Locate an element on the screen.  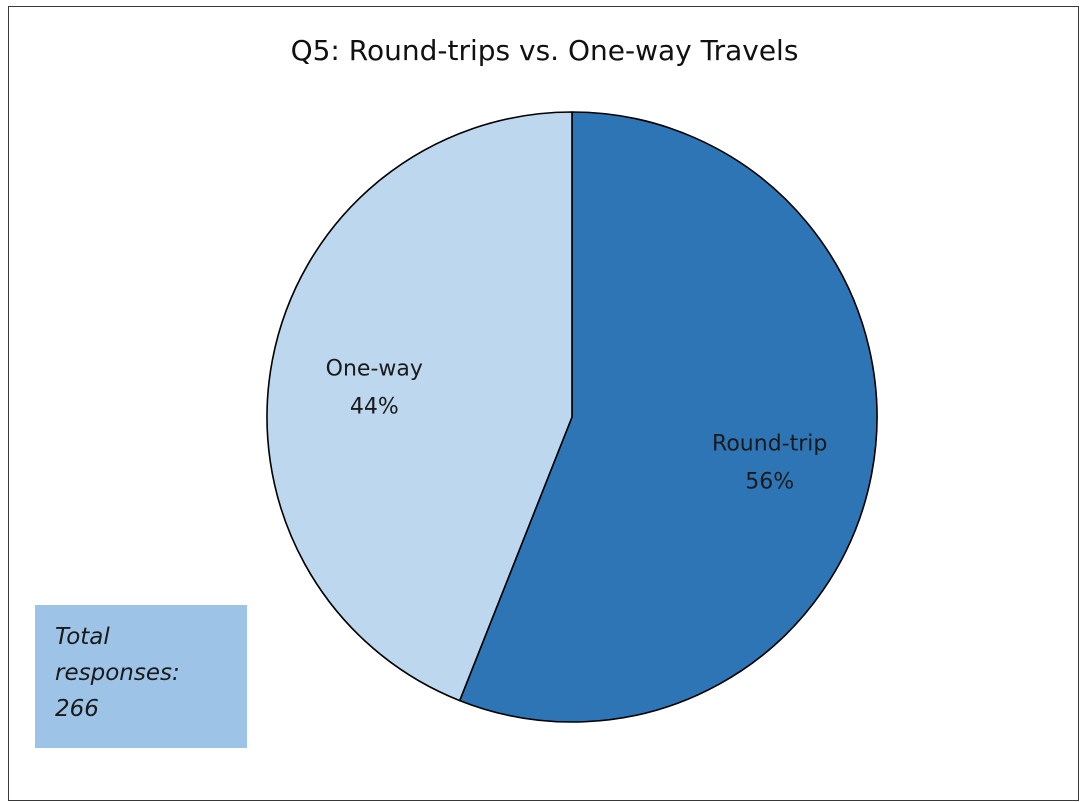
note-line-2: responses: is located at coordinates (117, 673).